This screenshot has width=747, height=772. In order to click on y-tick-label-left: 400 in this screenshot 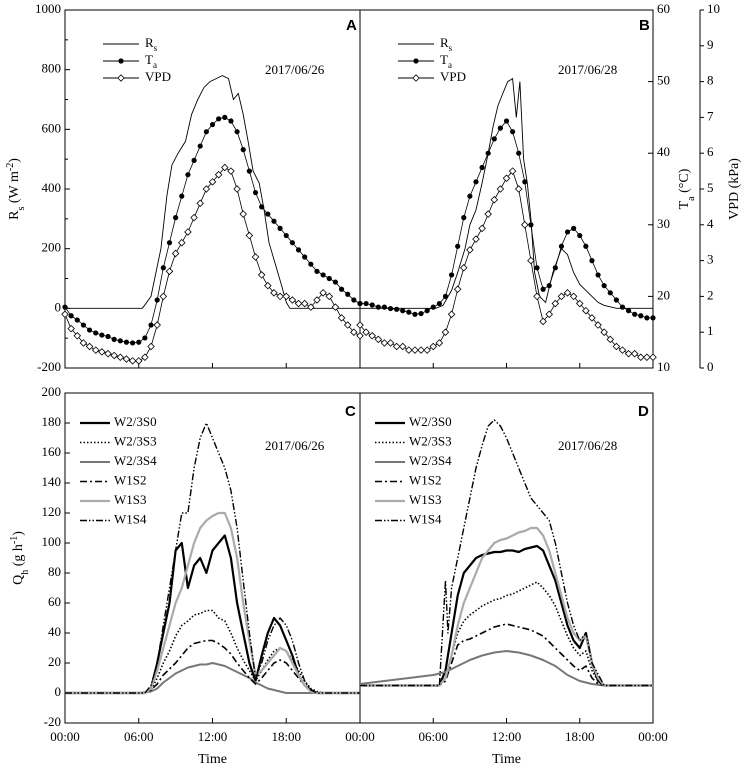, I will do `click(52, 187)`.